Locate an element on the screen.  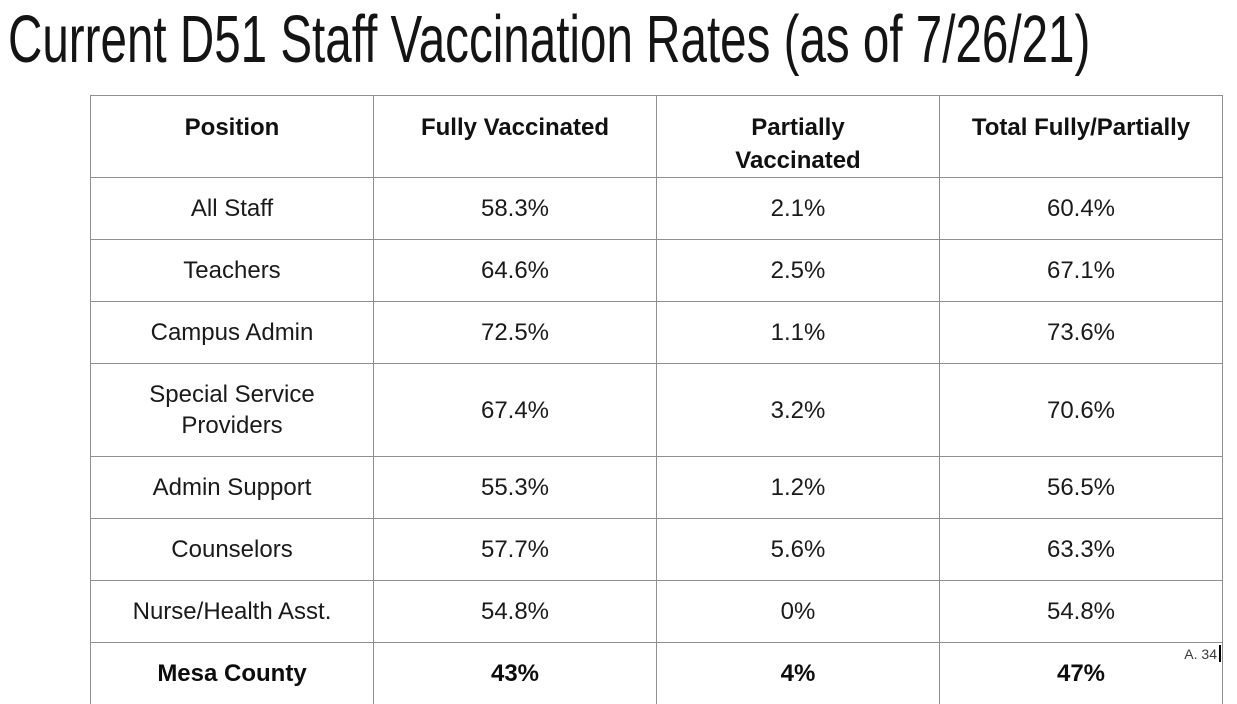
position-cell: Teachers is located at coordinates (232, 270).